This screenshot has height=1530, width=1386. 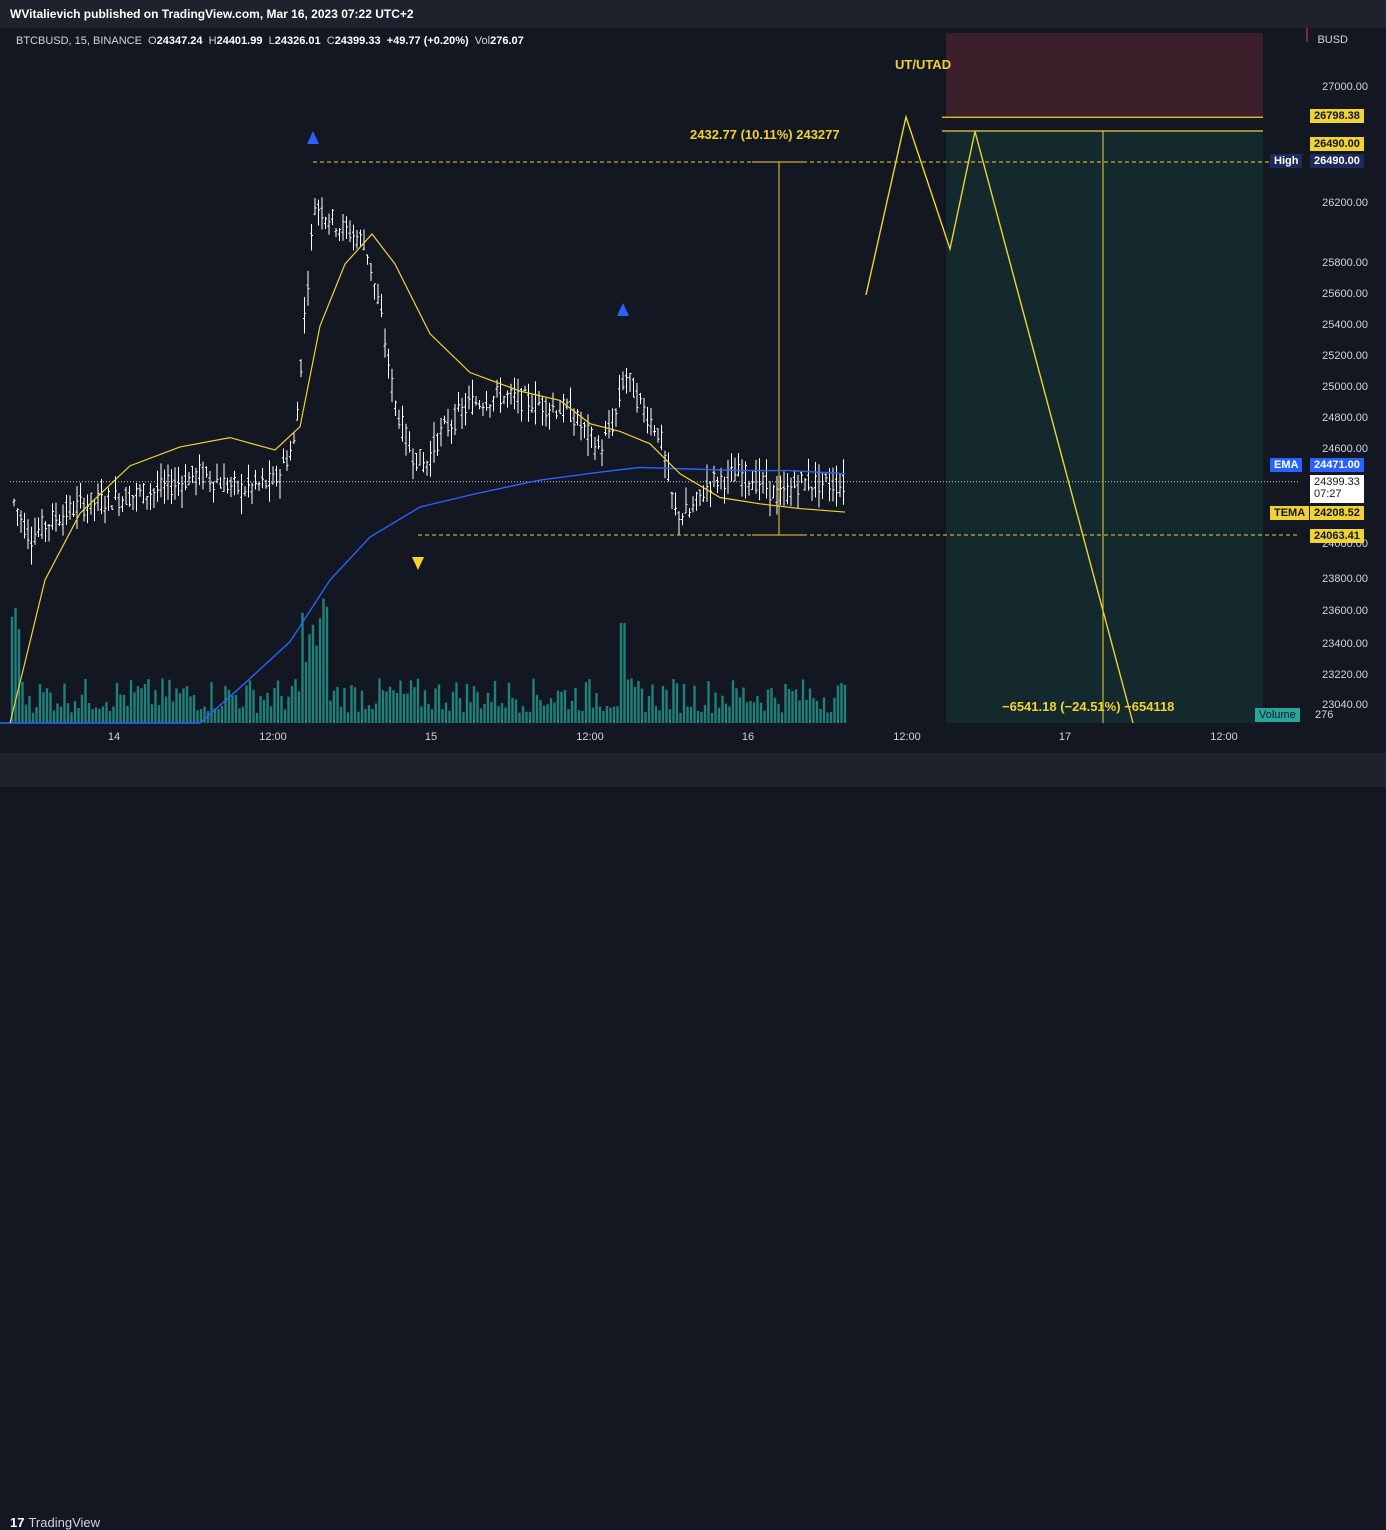 I want to click on price-tick-label: 23800.00, so click(x=1345, y=579).